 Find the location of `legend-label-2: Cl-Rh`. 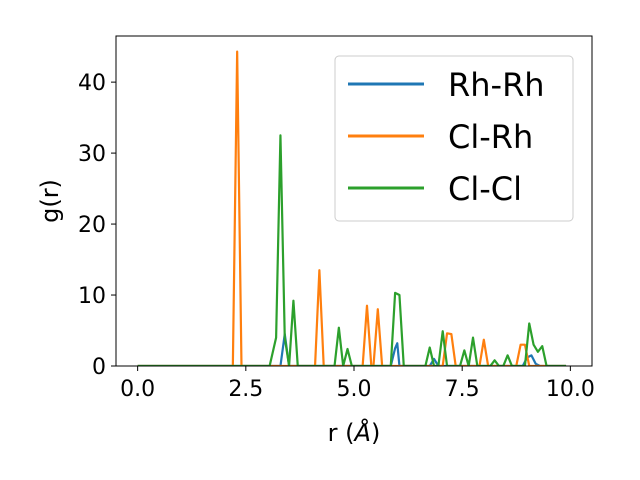

legend-label-2: Cl-Rh is located at coordinates (490, 137).